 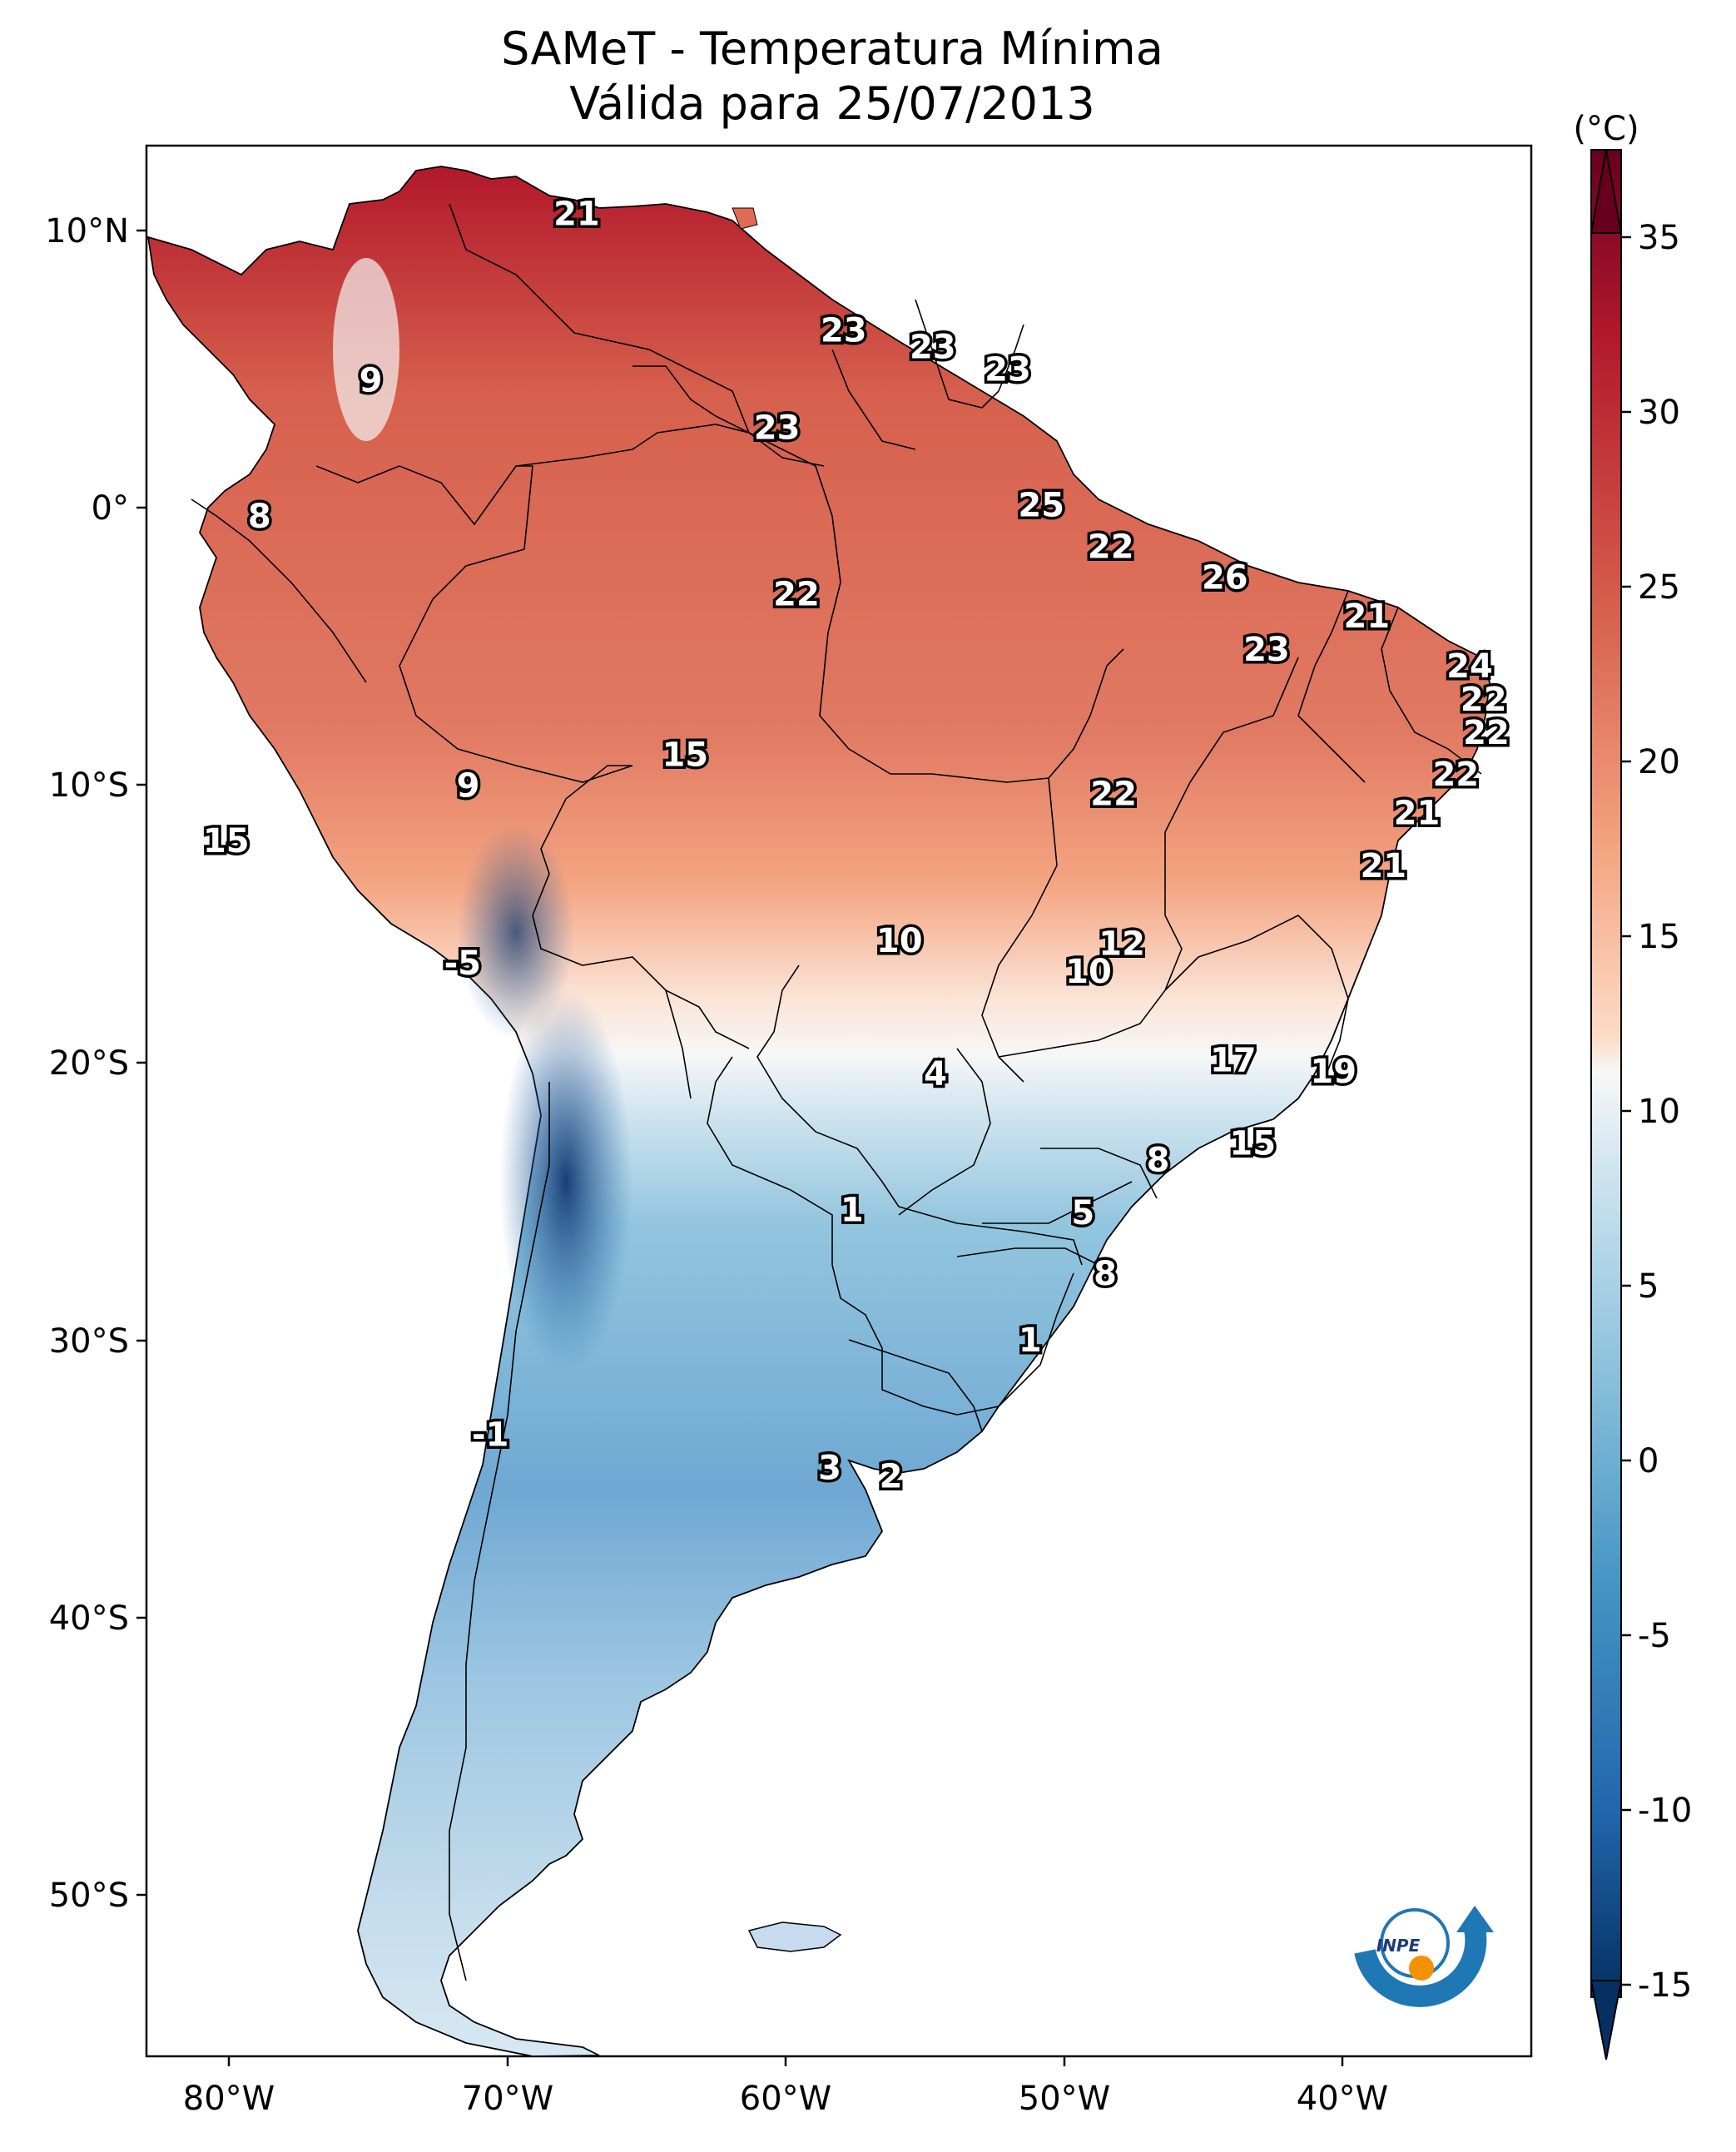 What do you see at coordinates (832, 48) in the screenshot?
I see `title-line-1: SAMeT - Temperatura Mínima` at bounding box center [832, 48].